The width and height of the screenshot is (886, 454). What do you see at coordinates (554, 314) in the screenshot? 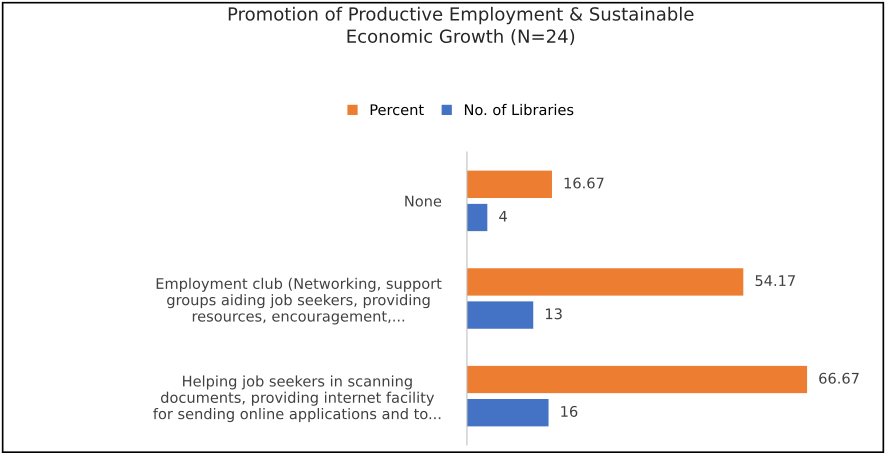
I see `data-label: 13` at bounding box center [554, 314].